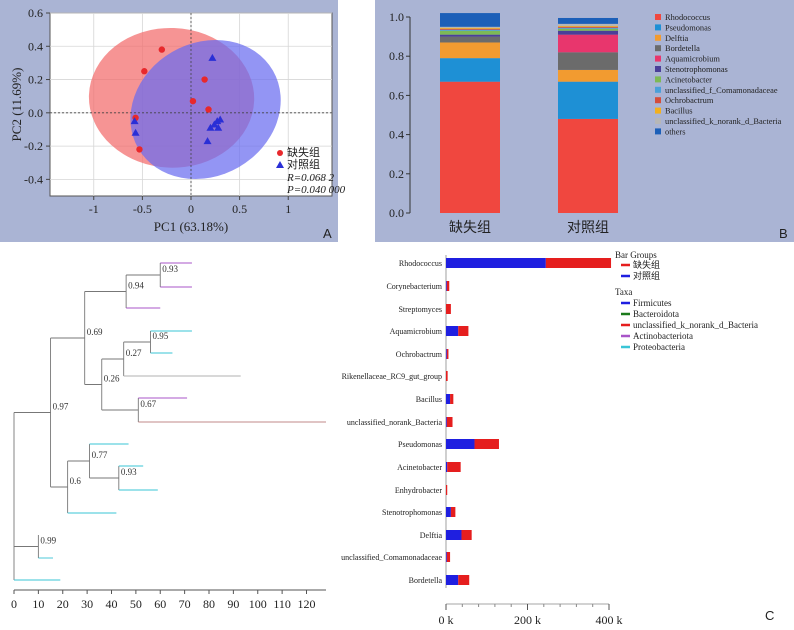 The image size is (794, 630). What do you see at coordinates (191, 209) in the screenshot?
I see `x-tick-label: 0` at bounding box center [191, 209].